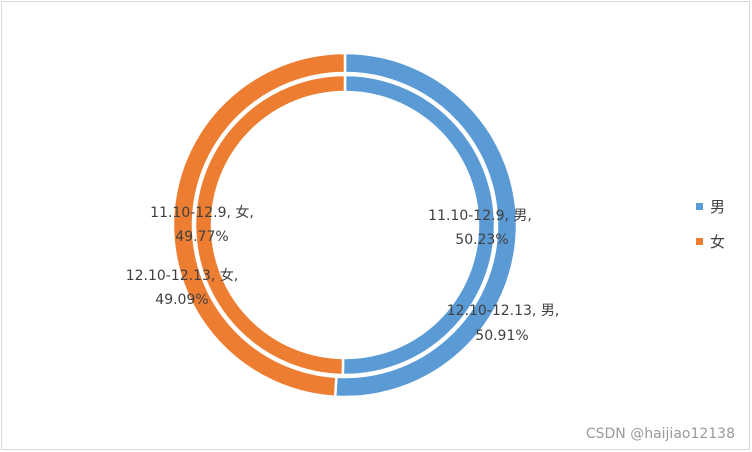  I want to click on data-label-4-line1: 12.10-12.13, 女,, so click(182, 275).